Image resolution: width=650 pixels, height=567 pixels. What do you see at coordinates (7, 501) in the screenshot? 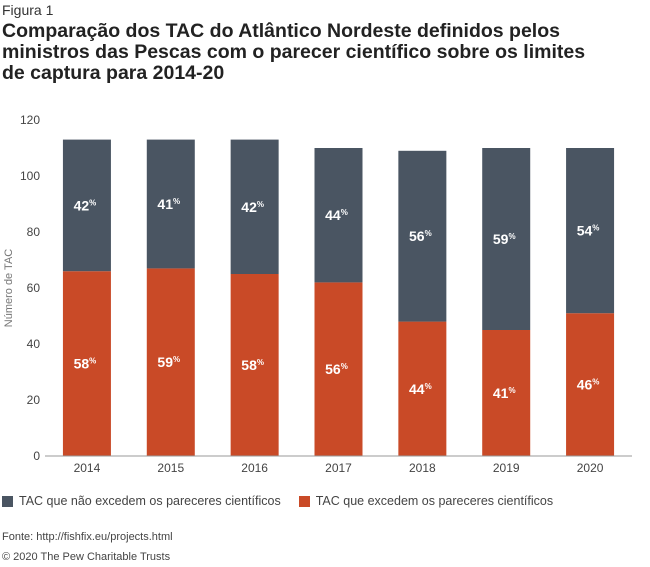
I see `legend-swatch-not-exceed` at bounding box center [7, 501].